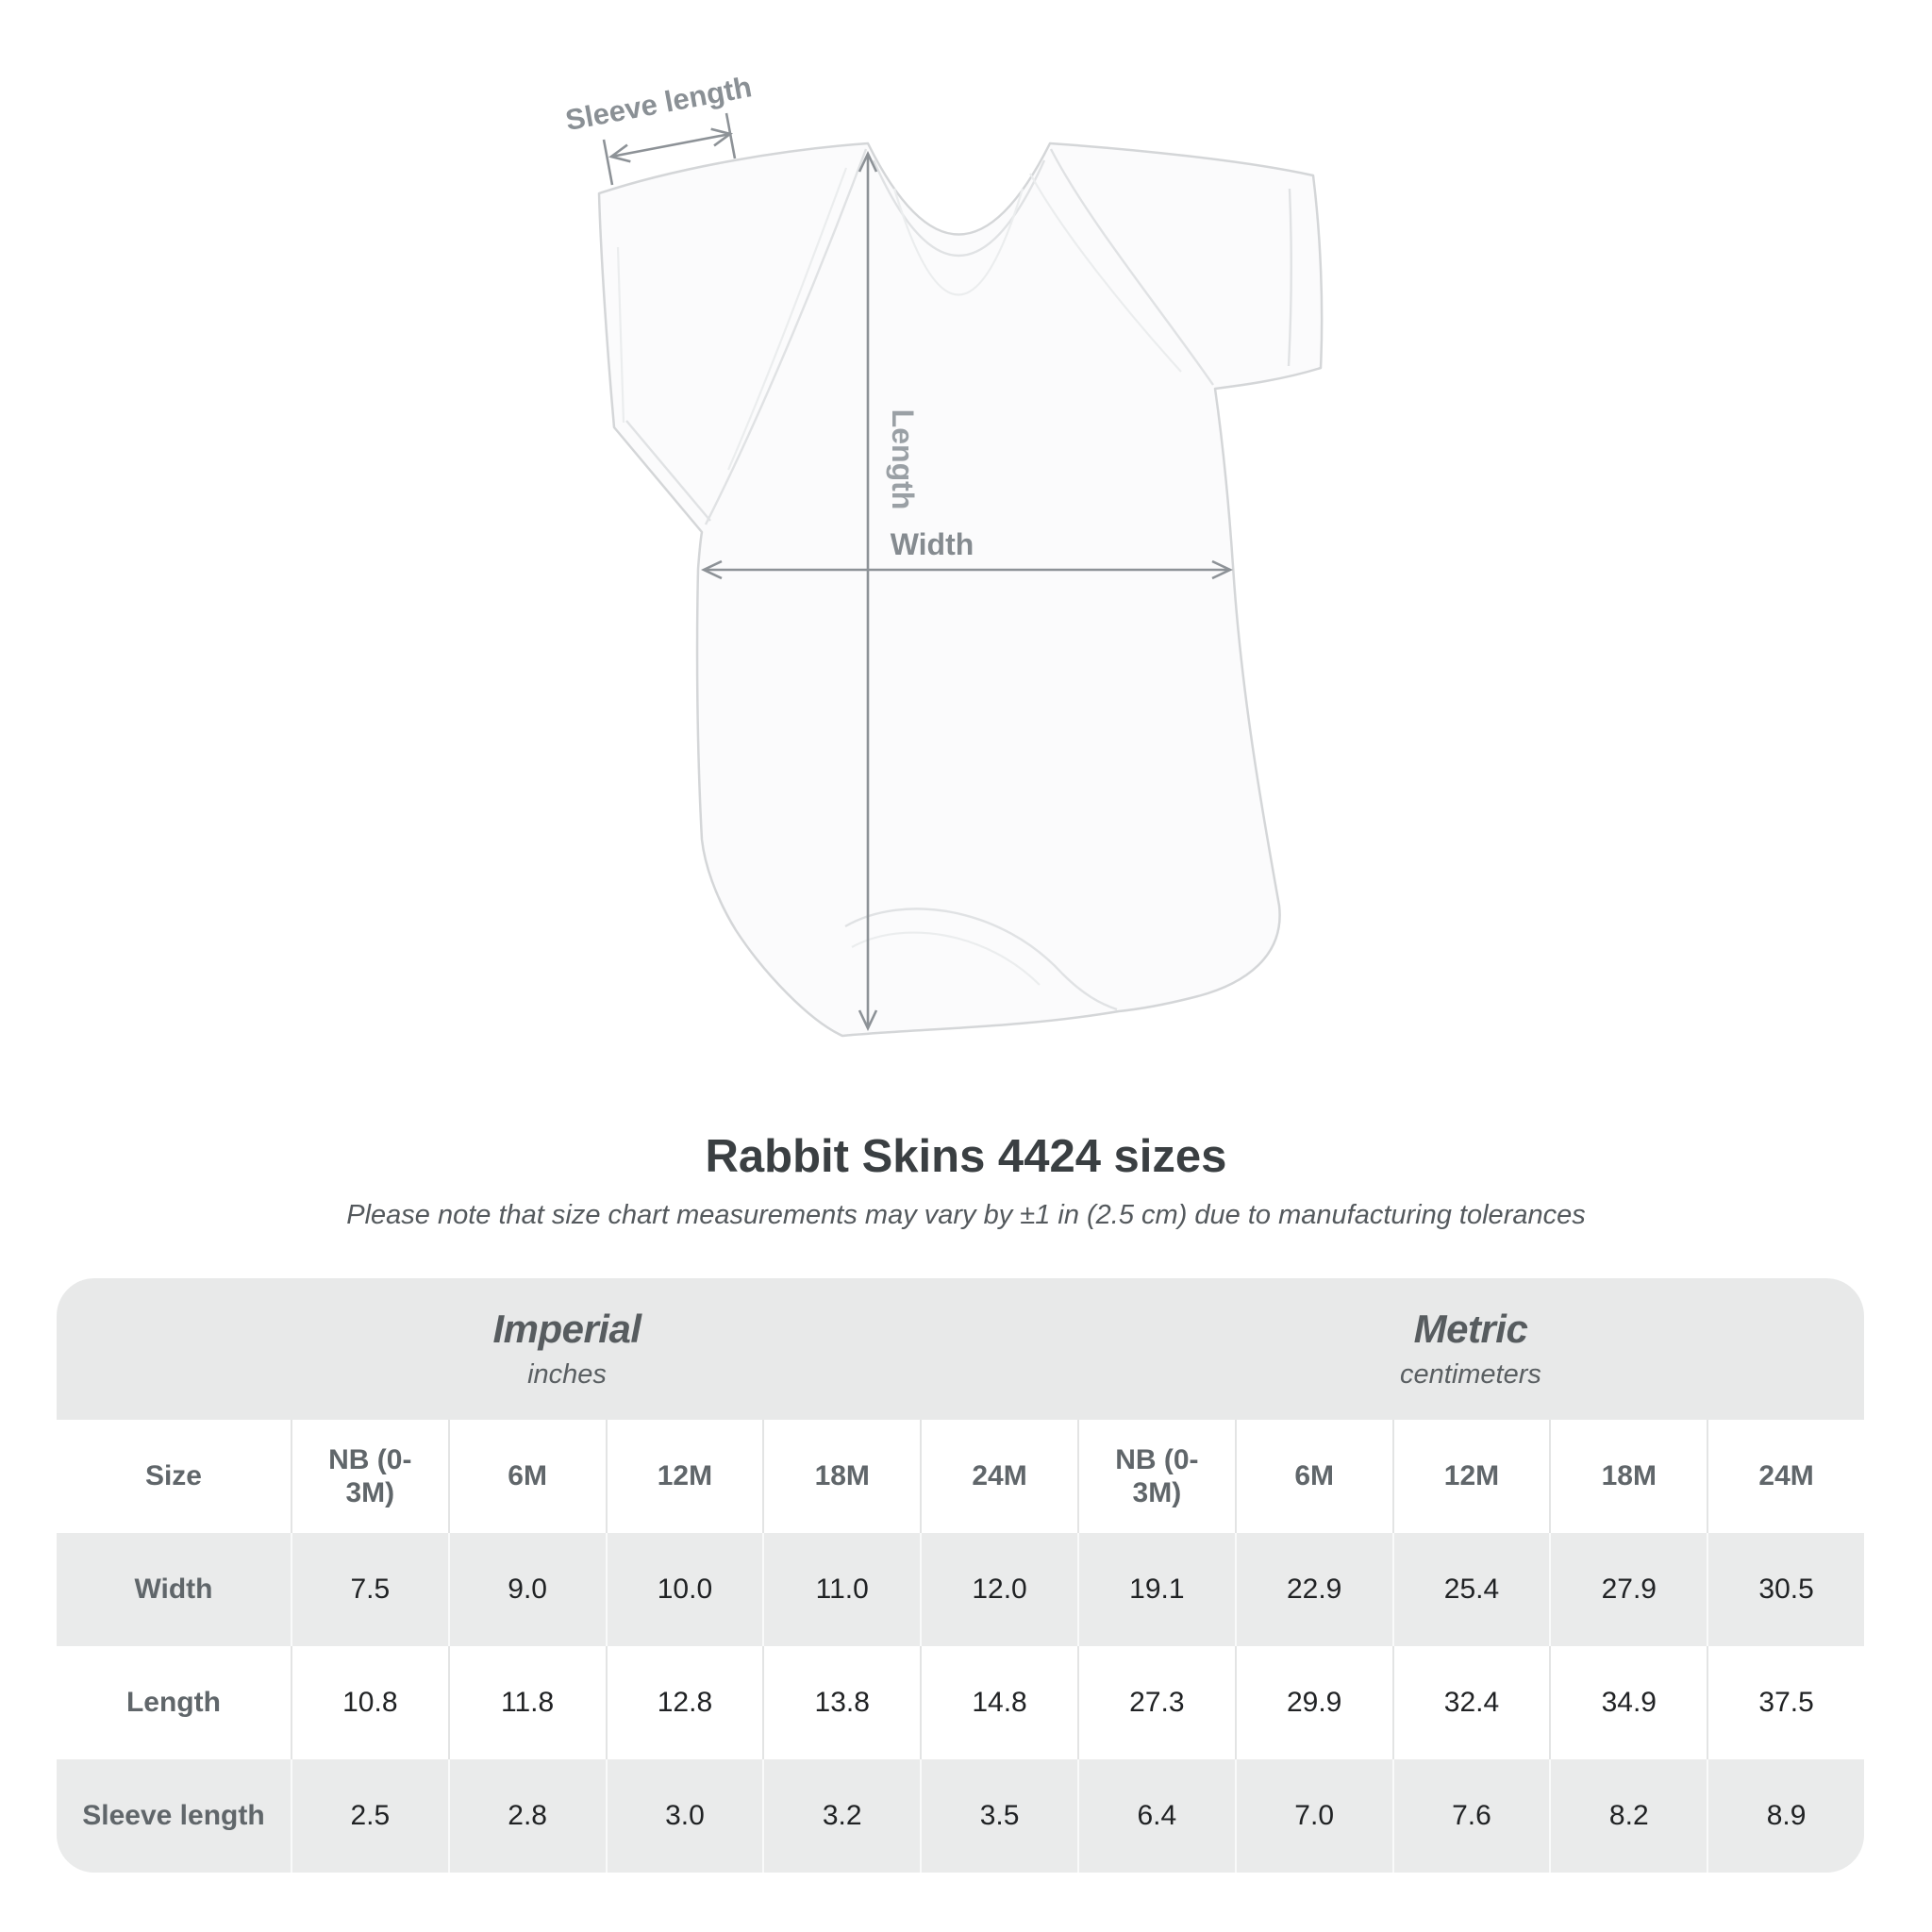  Describe the element at coordinates (1155, 1702) in the screenshot. I see `length-metric-nb: 27.3` at that location.